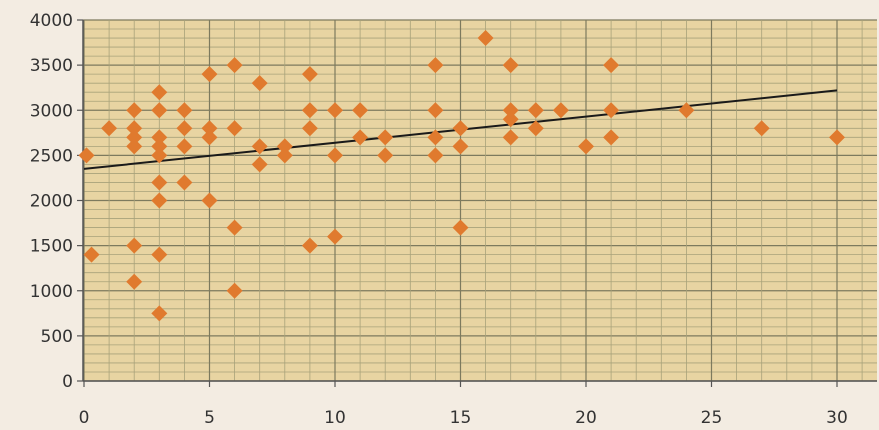  What do you see at coordinates (57, 337) in the screenshot?
I see `y-tick-label: 500` at bounding box center [57, 337].